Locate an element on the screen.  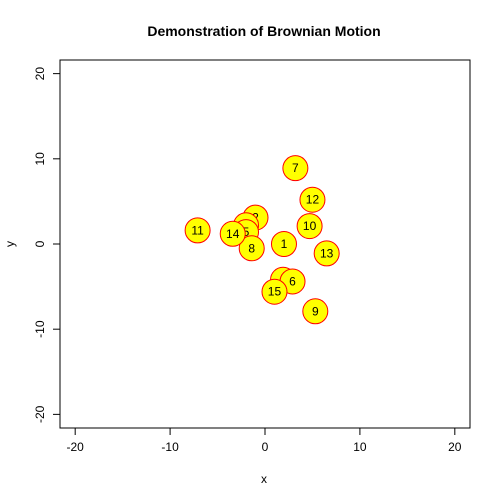
particle-12: 12 is located at coordinates (312, 199).